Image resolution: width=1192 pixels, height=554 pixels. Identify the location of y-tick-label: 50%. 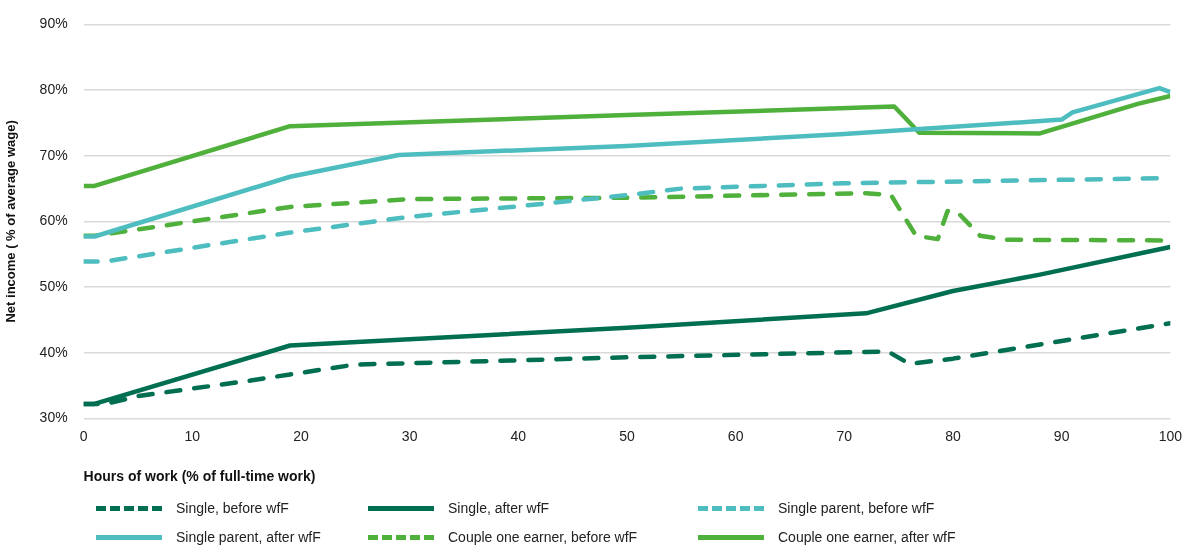
(53, 285).